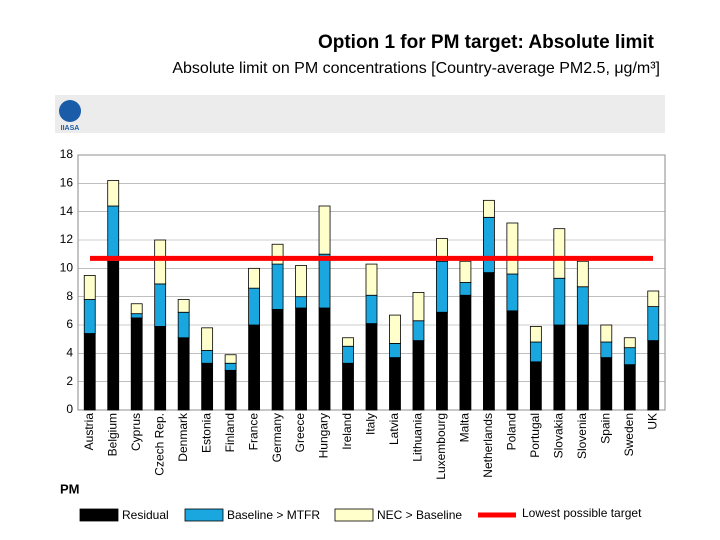 This screenshot has height=540, width=720. What do you see at coordinates (360, 114) in the screenshot?
I see `header-band` at bounding box center [360, 114].